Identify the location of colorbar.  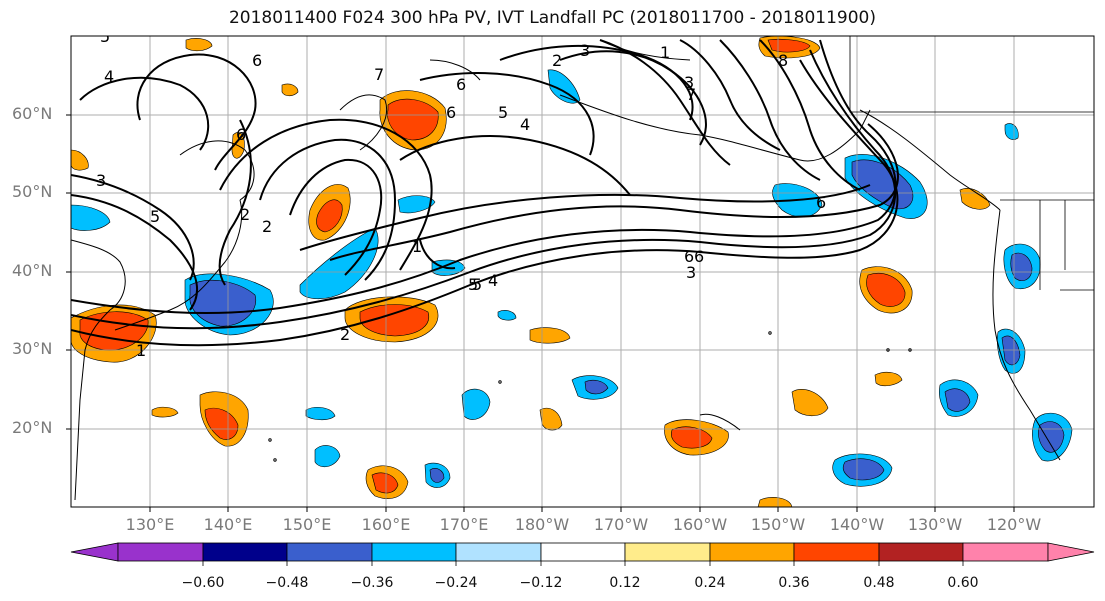
(582, 554).